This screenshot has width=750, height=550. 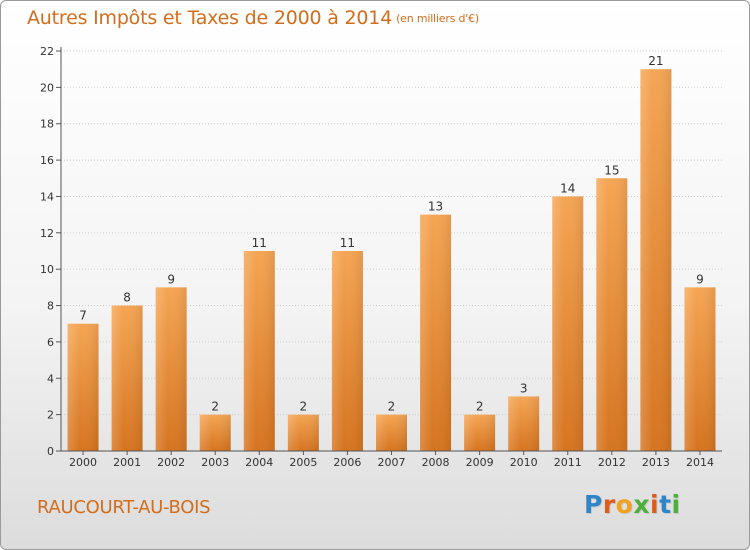 What do you see at coordinates (171, 462) in the screenshot?
I see `x-tick-label: 2002` at bounding box center [171, 462].